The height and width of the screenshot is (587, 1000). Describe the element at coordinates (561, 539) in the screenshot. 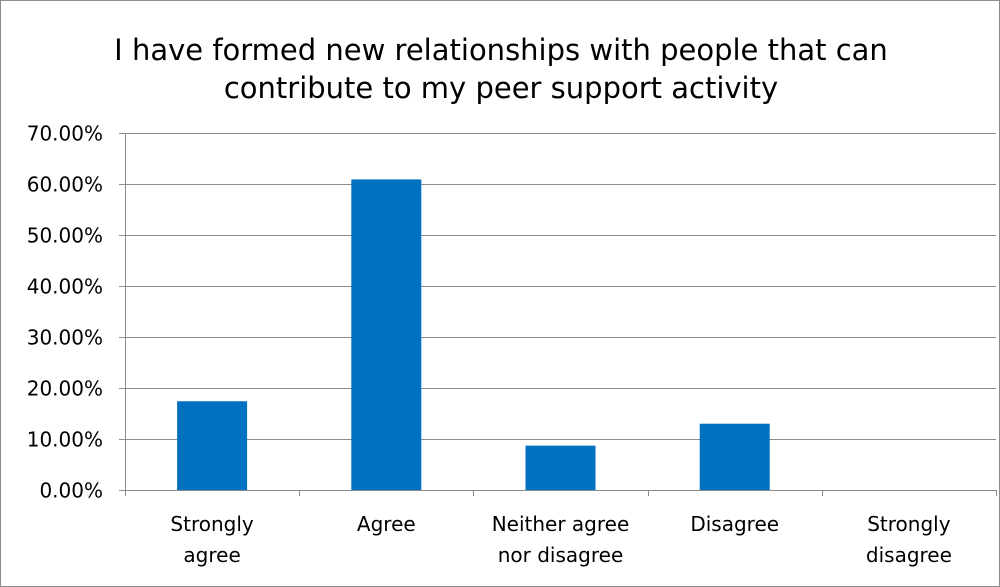

I see `x-tick-label: Neither agree nor disagree` at that location.